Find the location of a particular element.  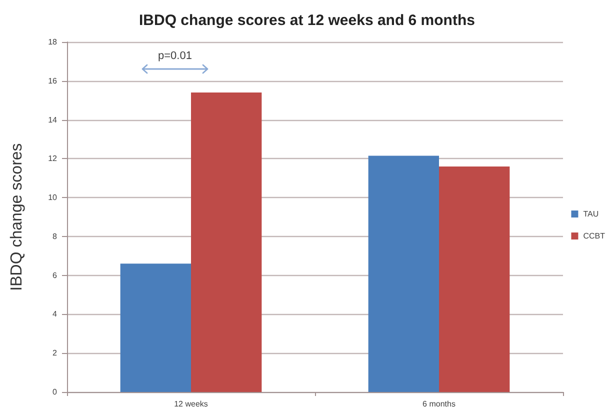

y-axis-title: IBDQ change scores is located at coordinates (17, 217).